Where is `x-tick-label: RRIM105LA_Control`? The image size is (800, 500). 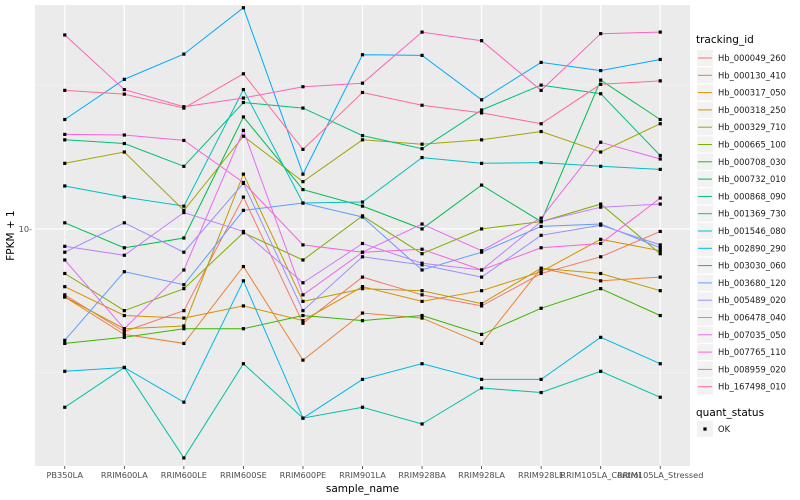 x-tick-label: RRIM105LA_Control is located at coordinates (600, 475).